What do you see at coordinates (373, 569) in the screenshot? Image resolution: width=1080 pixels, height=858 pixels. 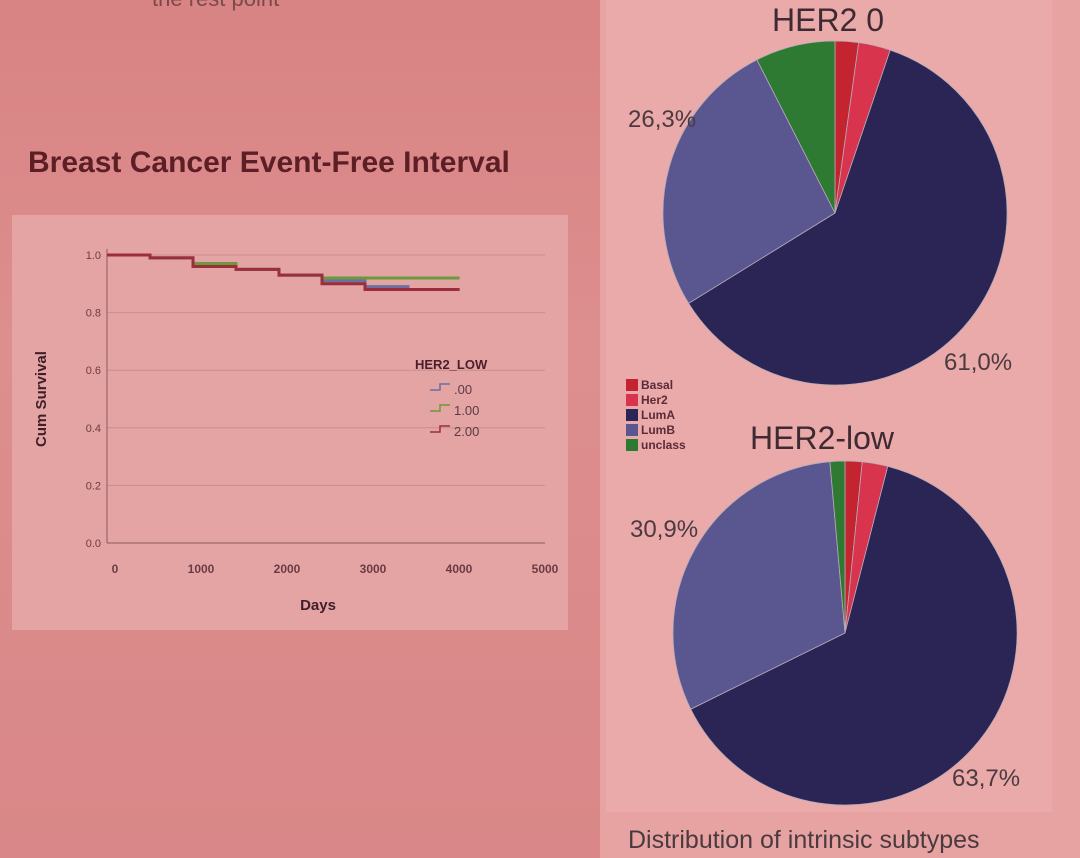 I see `x-tick-label: 3000` at bounding box center [373, 569].